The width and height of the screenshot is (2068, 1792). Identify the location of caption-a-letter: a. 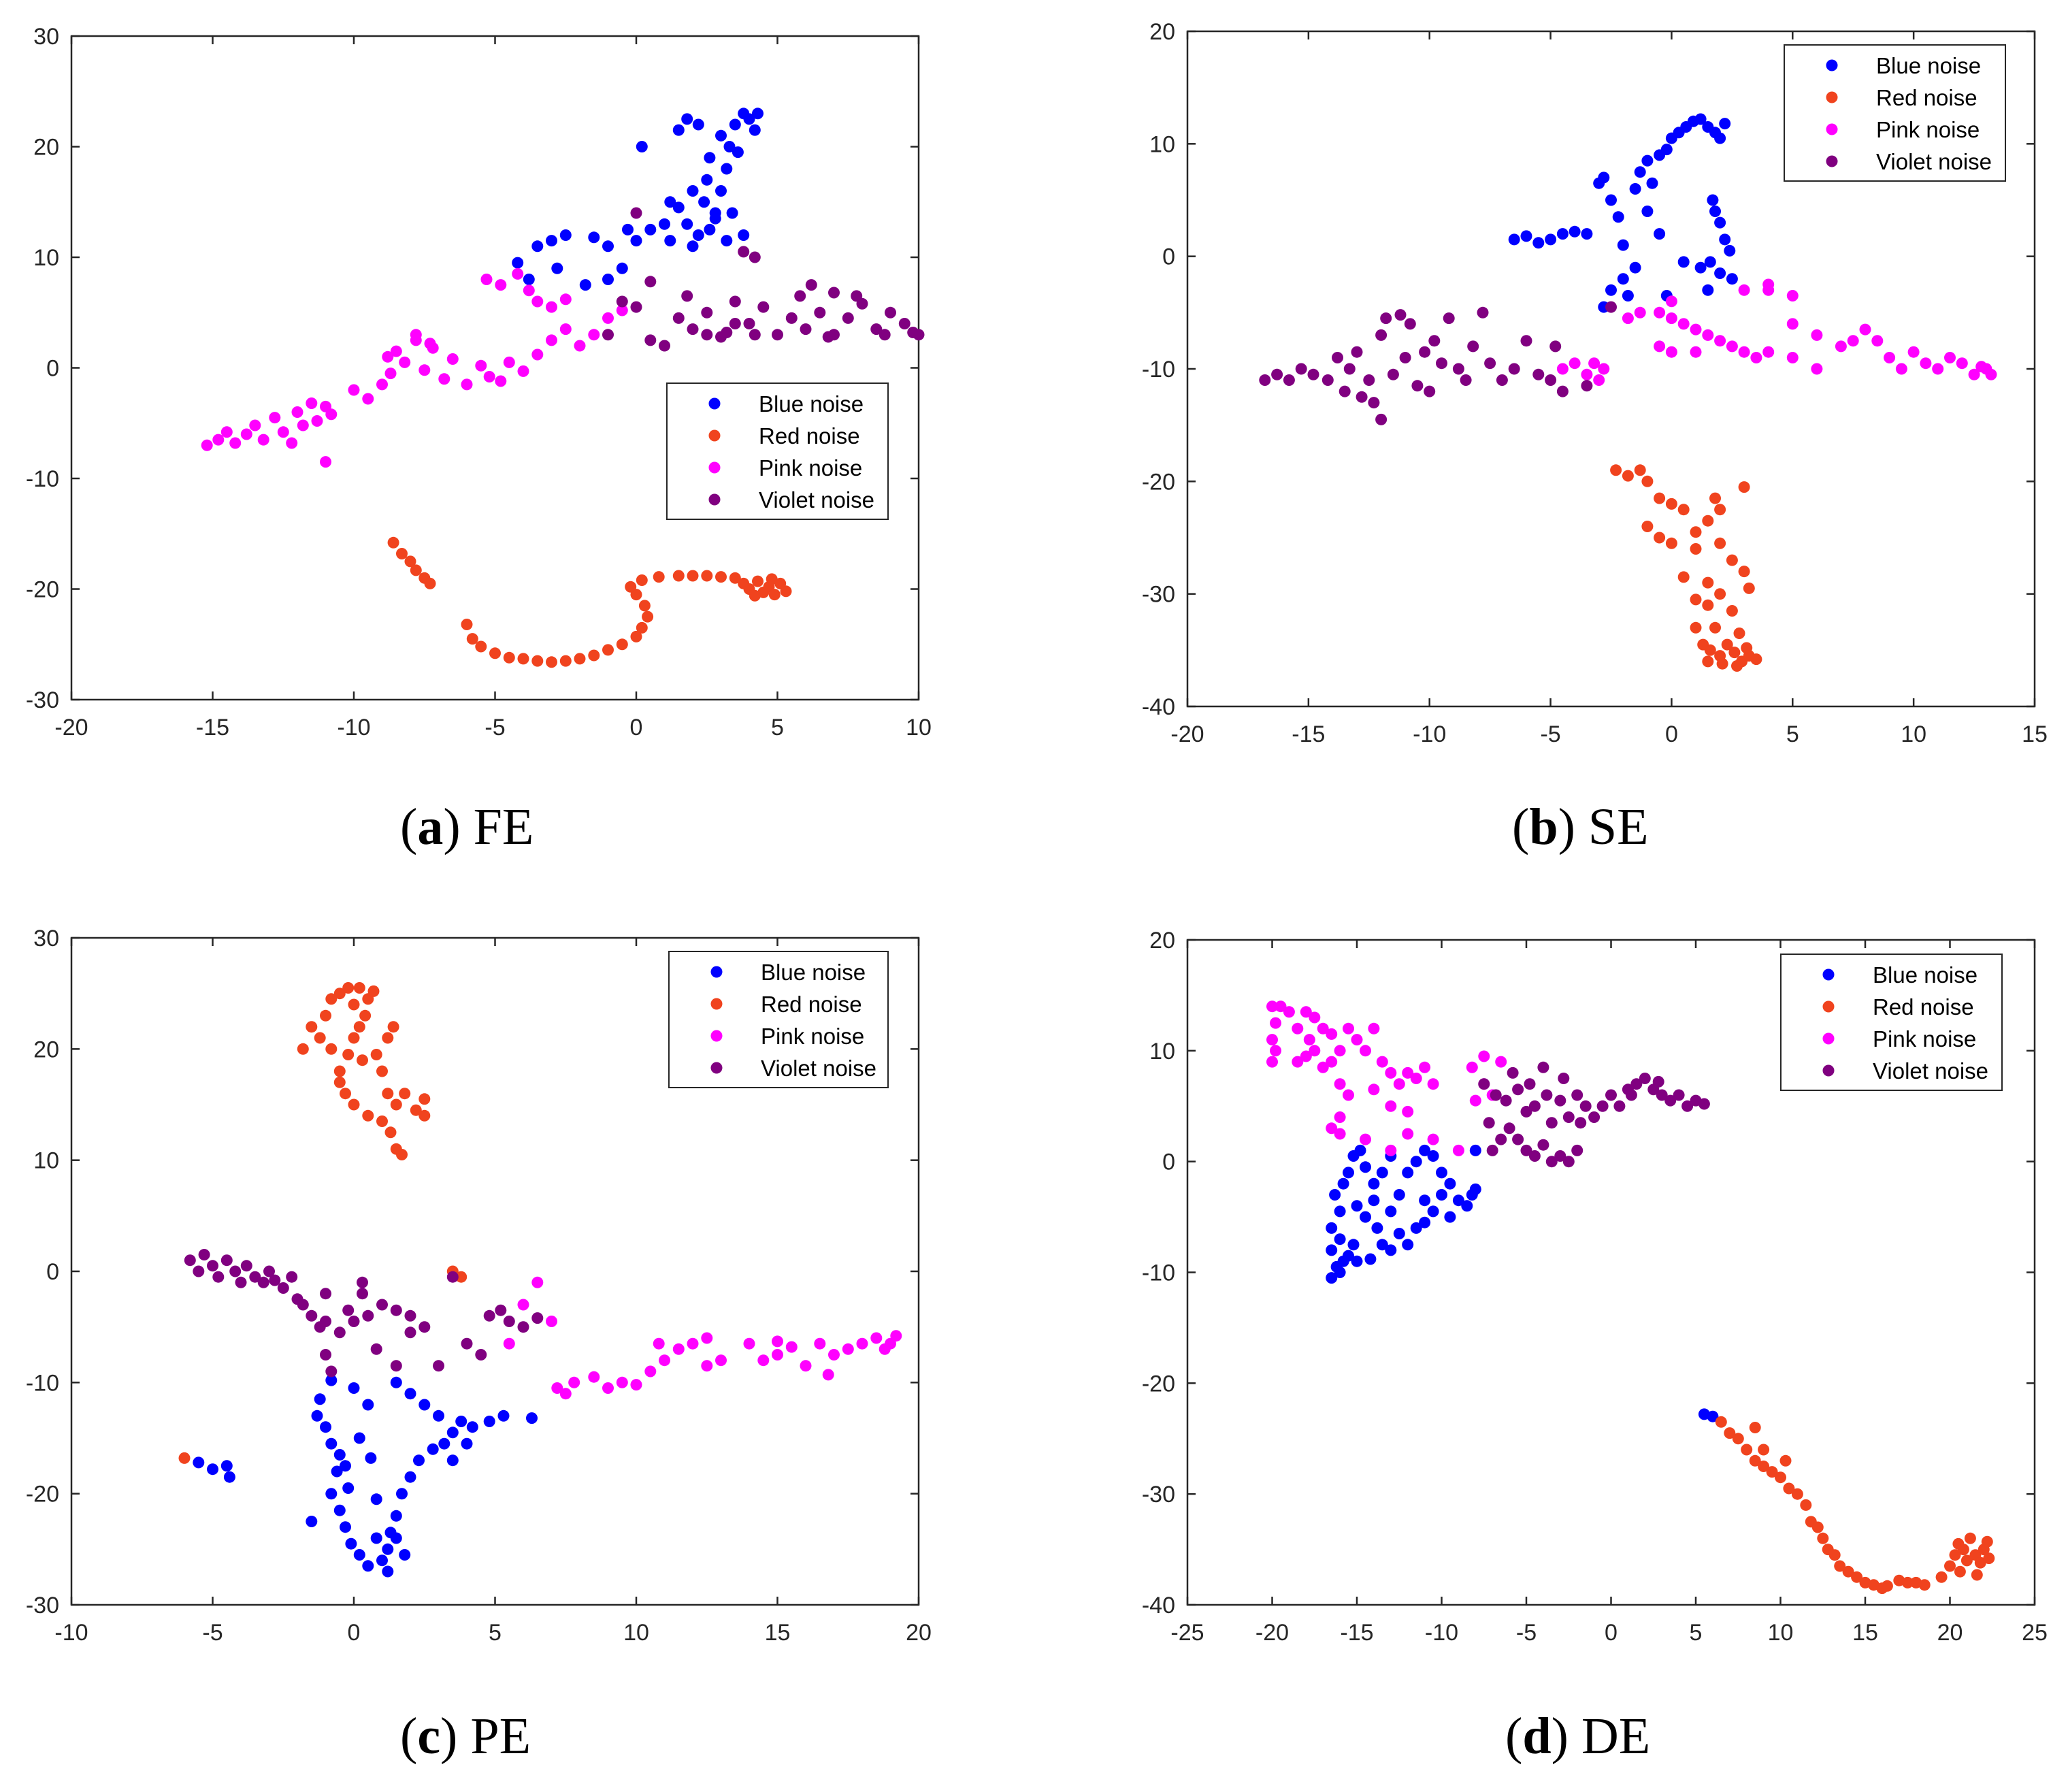
(431, 827).